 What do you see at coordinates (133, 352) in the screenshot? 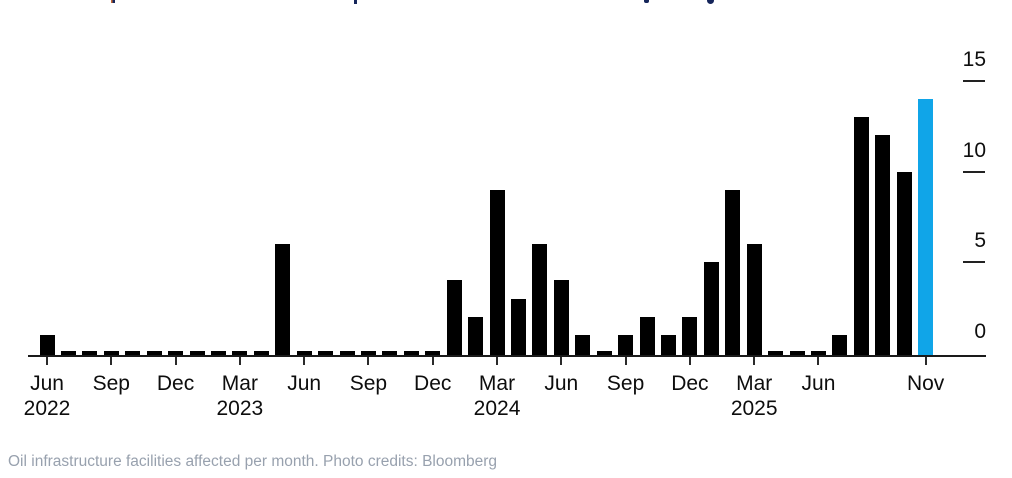
I see `zero-dash-oct-2022` at bounding box center [133, 352].